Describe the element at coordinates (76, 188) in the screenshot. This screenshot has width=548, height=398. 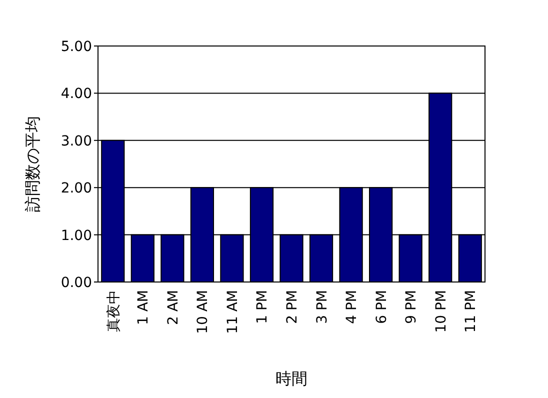
I see `y-tick-label: 2.00` at that location.